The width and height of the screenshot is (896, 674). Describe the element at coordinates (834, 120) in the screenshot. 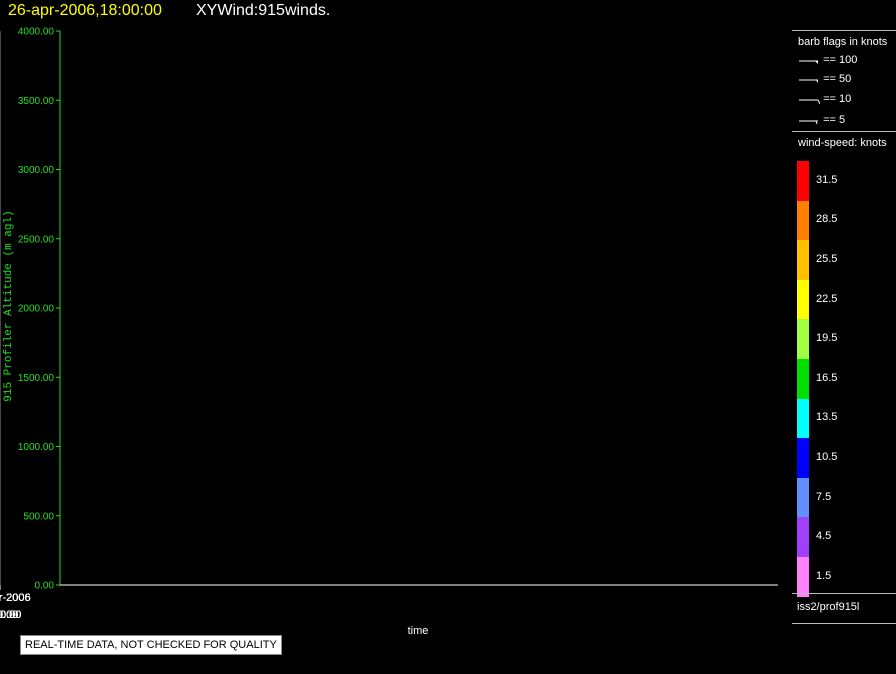

I see `flag-label-5: == 5` at that location.